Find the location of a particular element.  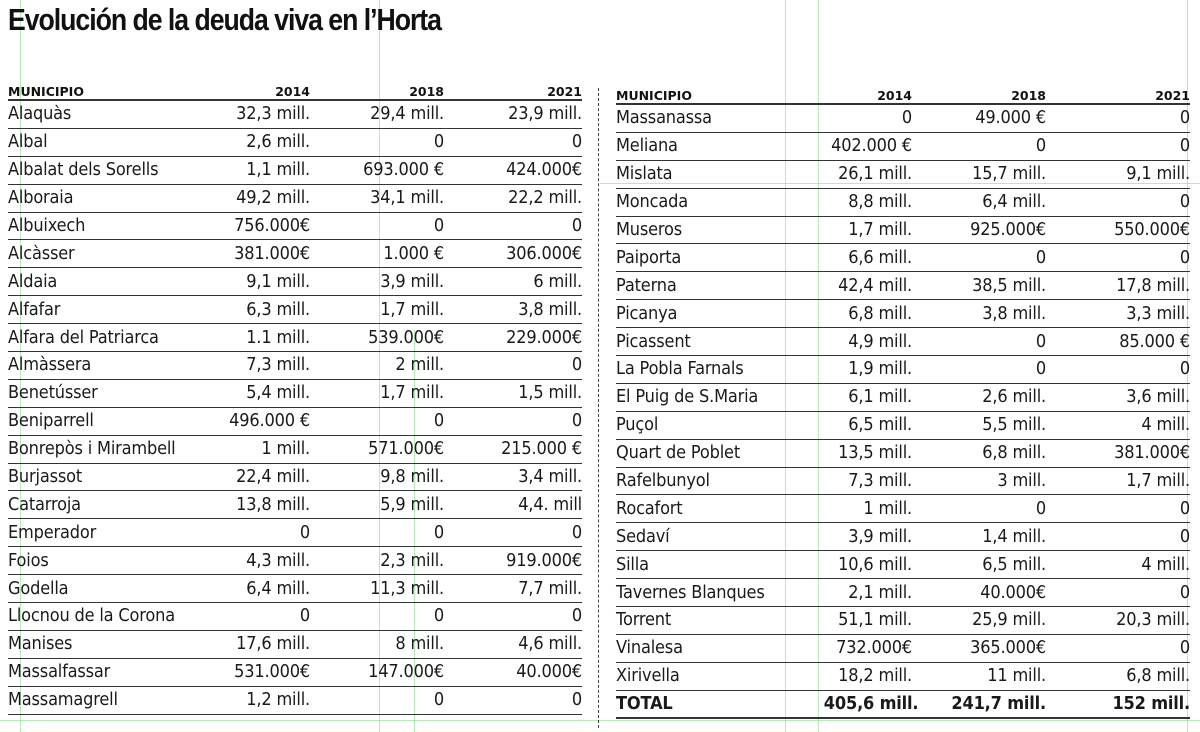

table-row: Sedaví 3,9 mill. 1,4 mill. 0 is located at coordinates (903, 537).